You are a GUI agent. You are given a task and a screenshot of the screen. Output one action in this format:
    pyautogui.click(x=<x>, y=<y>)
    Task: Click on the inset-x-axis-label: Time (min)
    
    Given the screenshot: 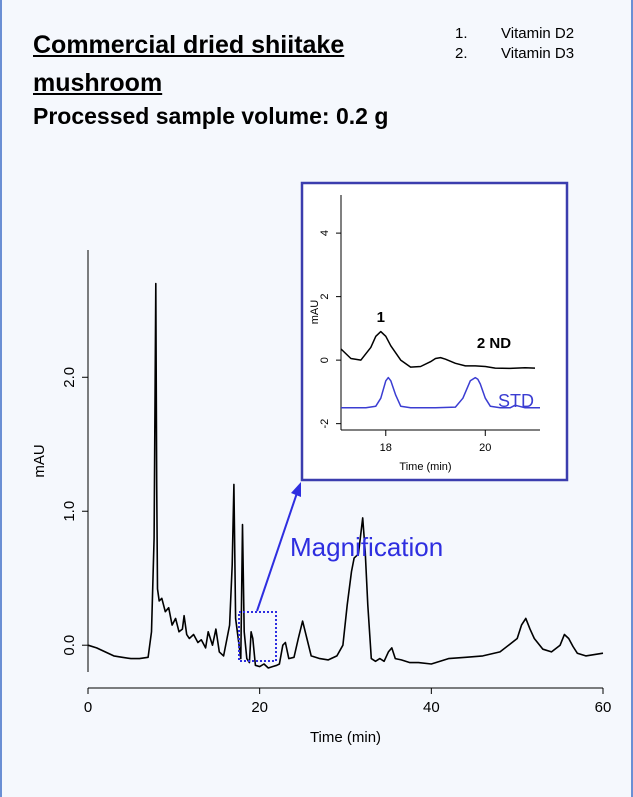 What is the action you would take?
    pyautogui.click(x=425, y=467)
    